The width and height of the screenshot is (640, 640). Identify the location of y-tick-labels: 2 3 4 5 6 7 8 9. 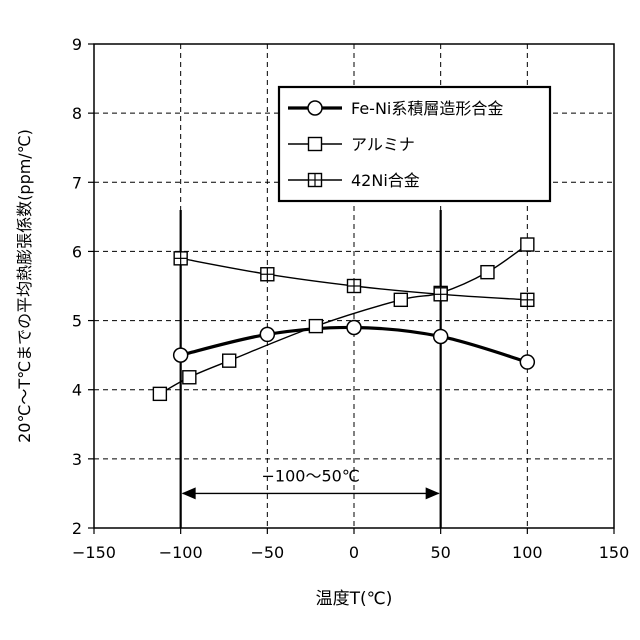
(83, 286).